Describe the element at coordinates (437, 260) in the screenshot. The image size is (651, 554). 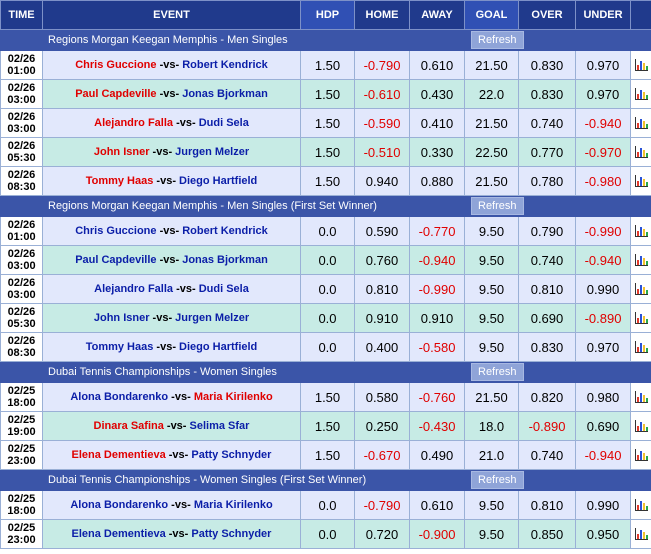
I see `away-odds: -0.940` at that location.